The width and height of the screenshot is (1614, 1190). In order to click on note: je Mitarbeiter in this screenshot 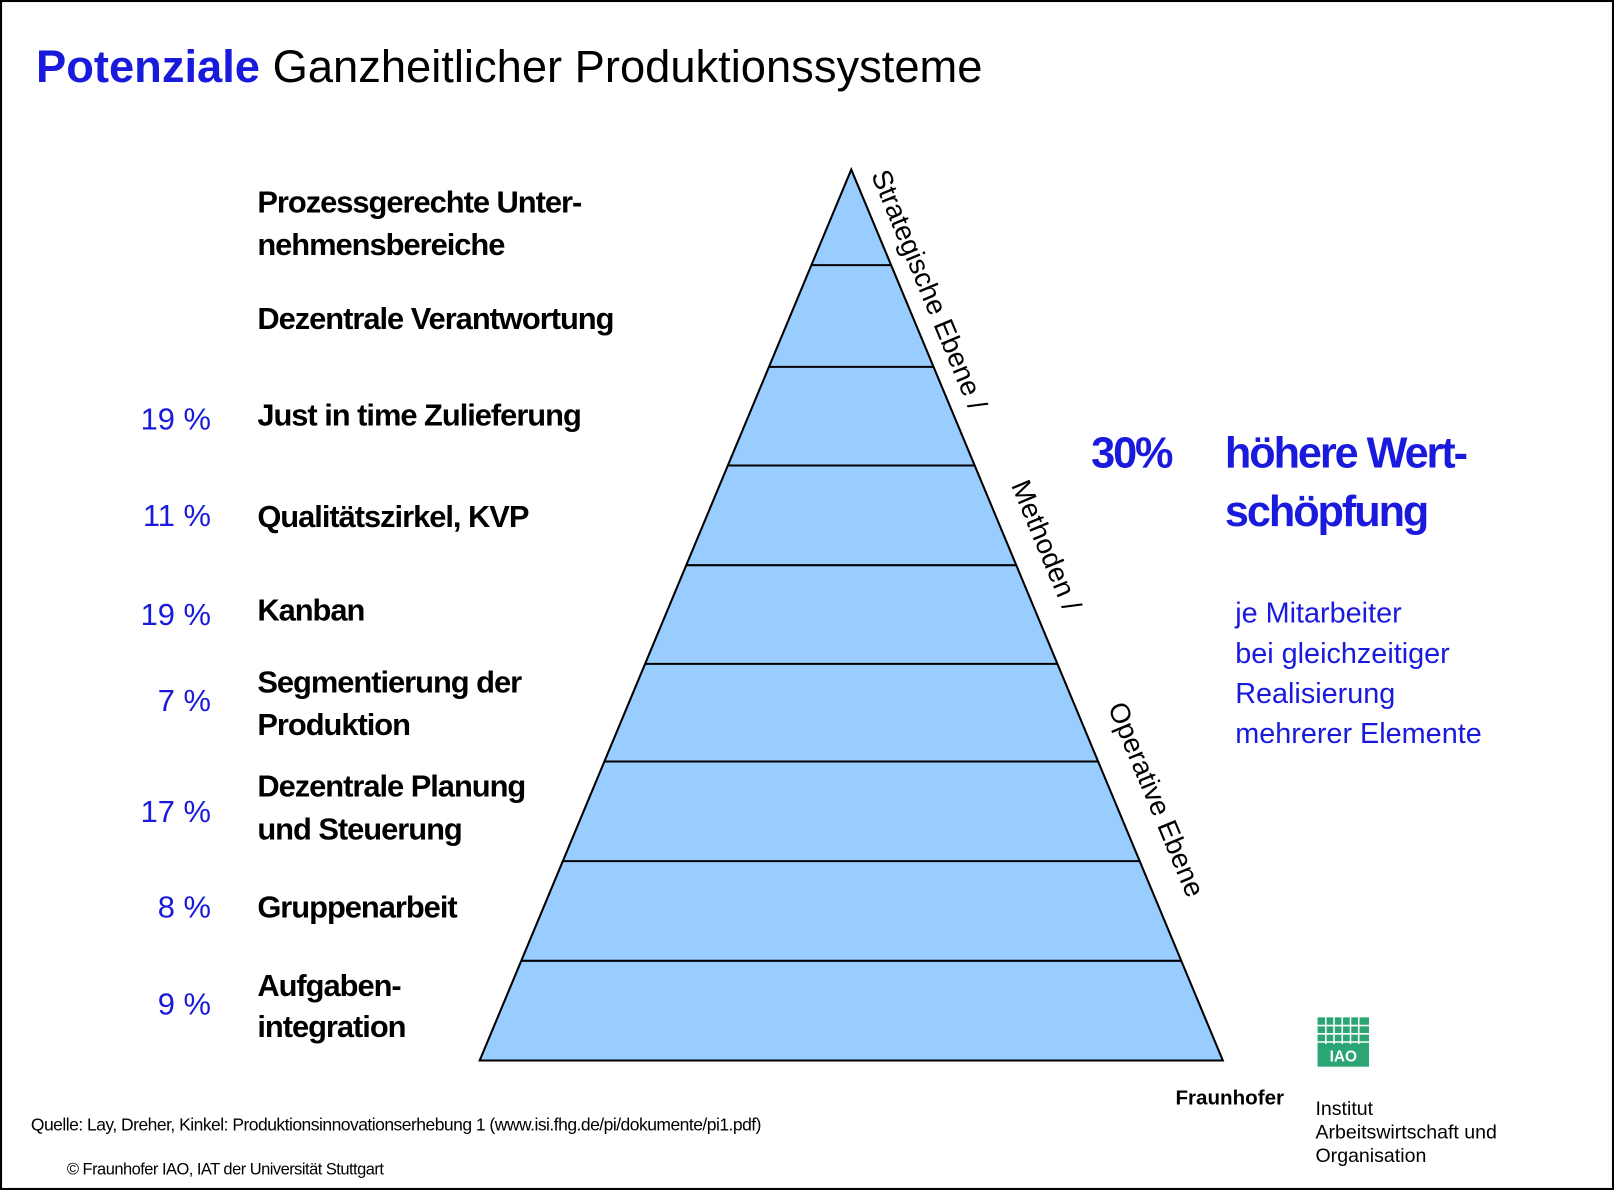, I will do `click(1318, 614)`.